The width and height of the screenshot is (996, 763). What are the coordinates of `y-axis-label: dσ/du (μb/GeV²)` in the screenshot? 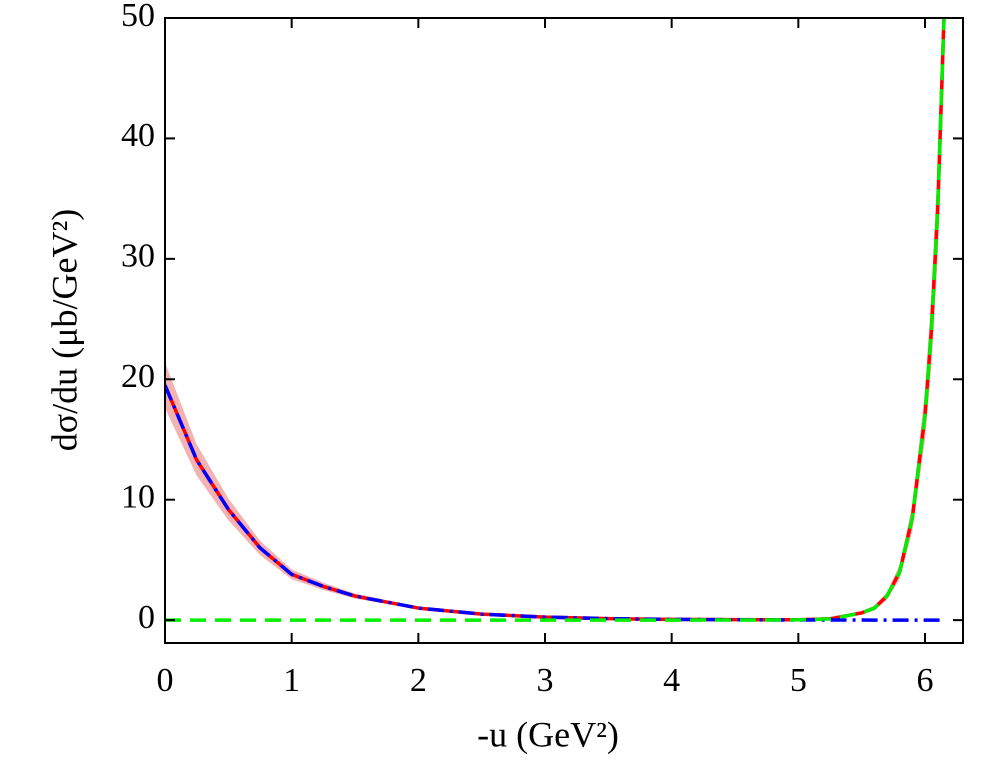 It's located at (64, 330).